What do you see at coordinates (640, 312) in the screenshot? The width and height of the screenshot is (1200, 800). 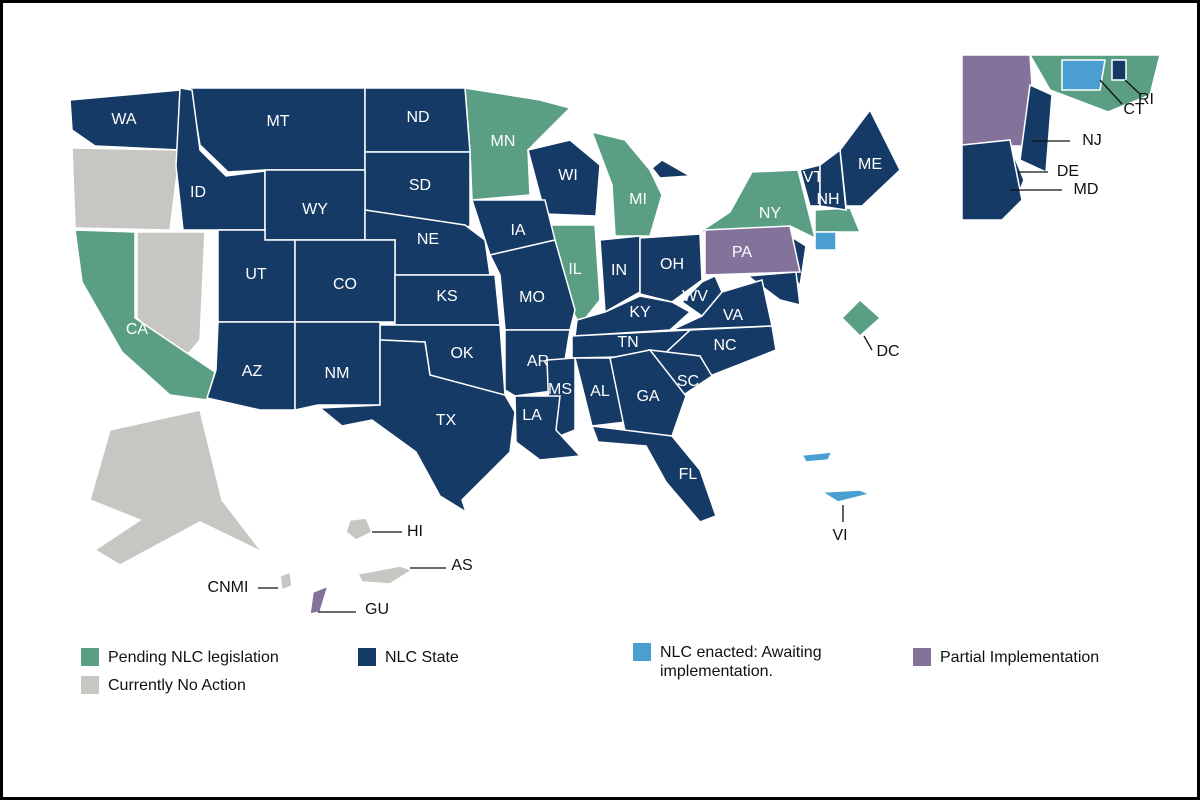 I see `state-label: KY` at bounding box center [640, 312].